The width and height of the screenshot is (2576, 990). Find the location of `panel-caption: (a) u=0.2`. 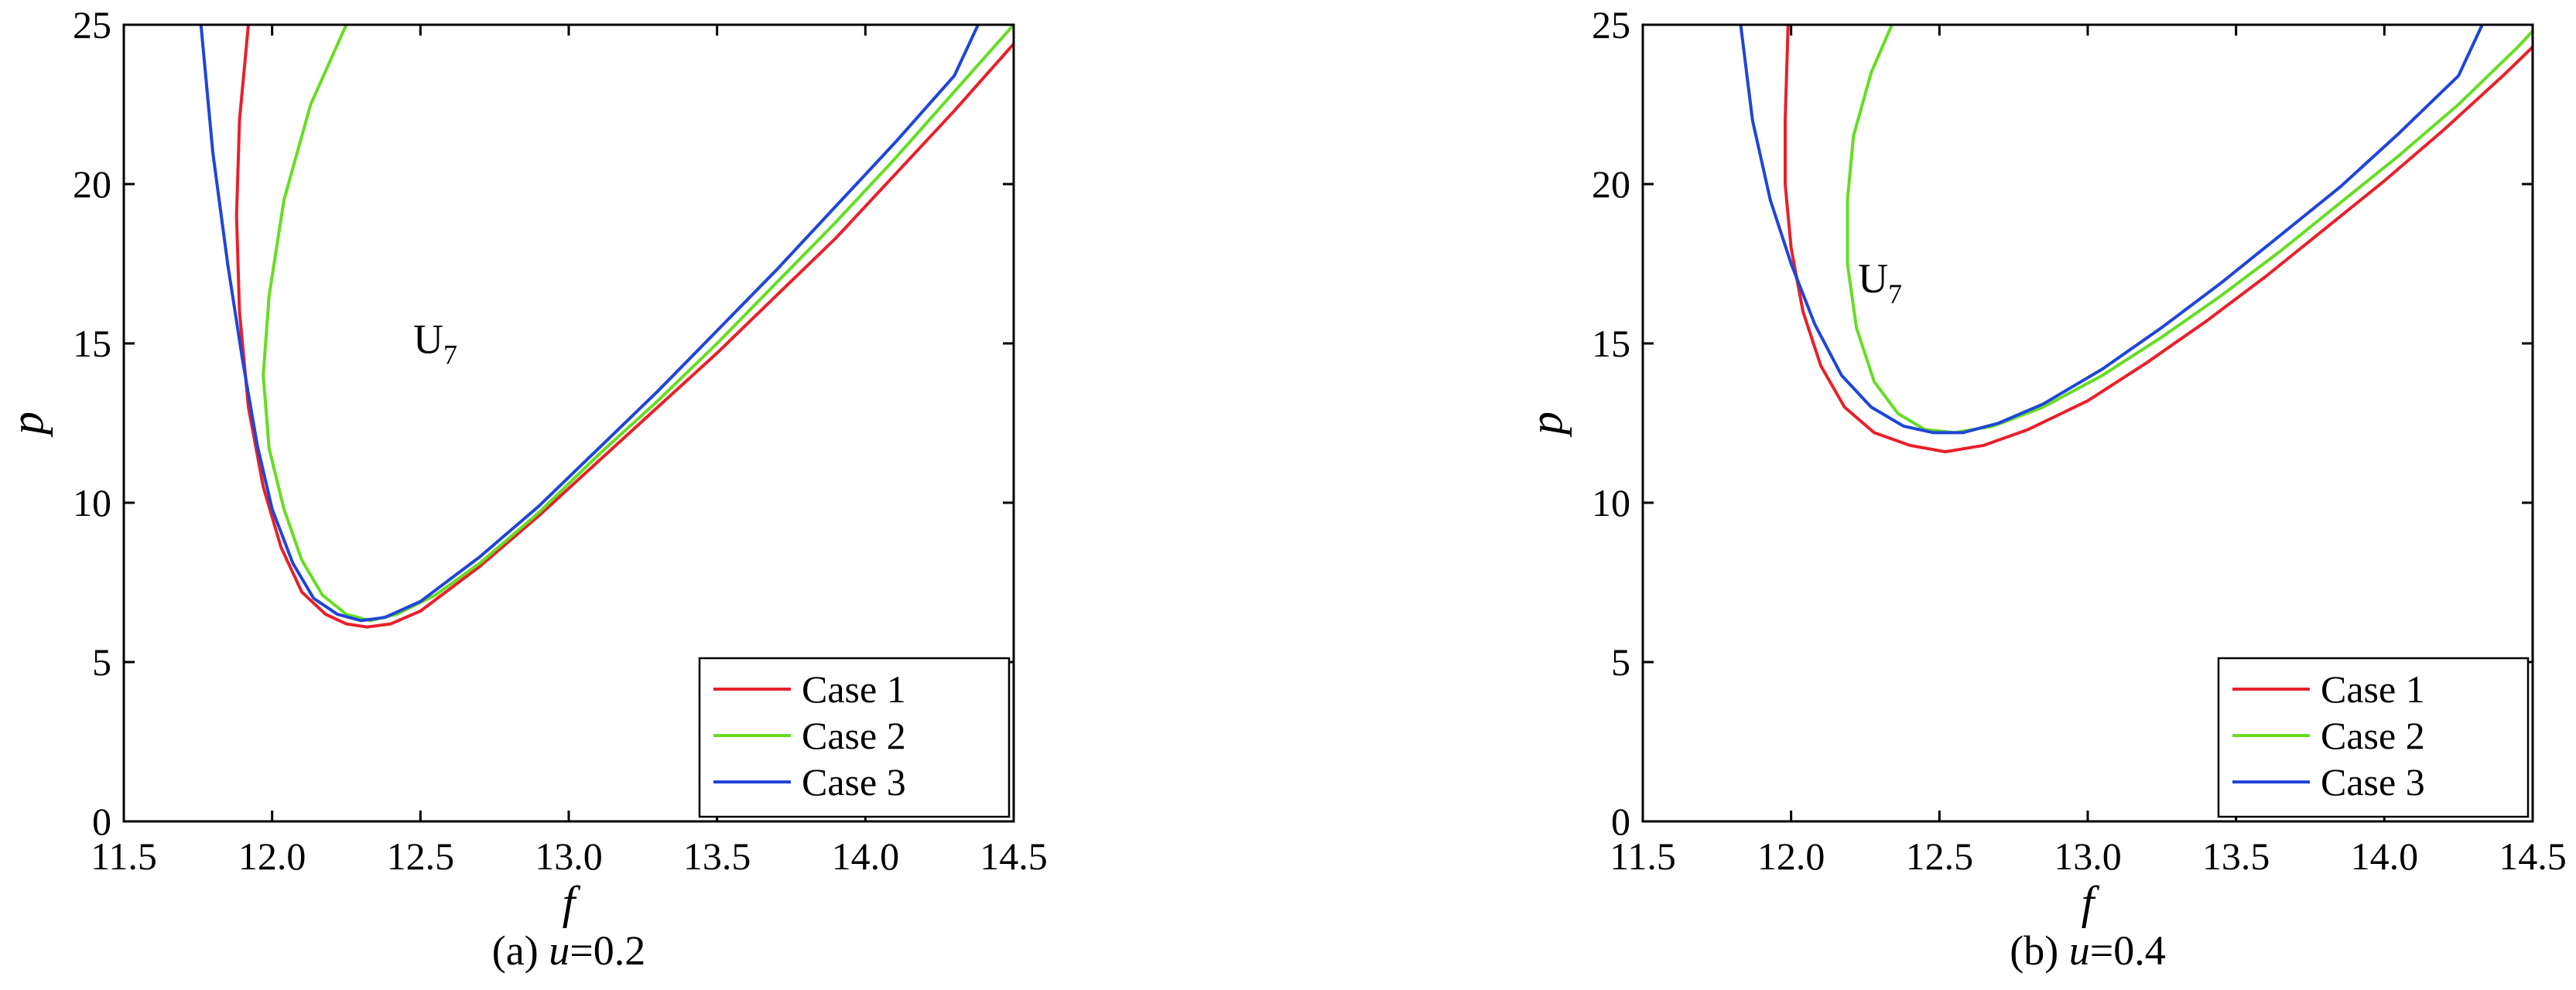

panel-caption: (a) u=0.2 is located at coordinates (568, 951).